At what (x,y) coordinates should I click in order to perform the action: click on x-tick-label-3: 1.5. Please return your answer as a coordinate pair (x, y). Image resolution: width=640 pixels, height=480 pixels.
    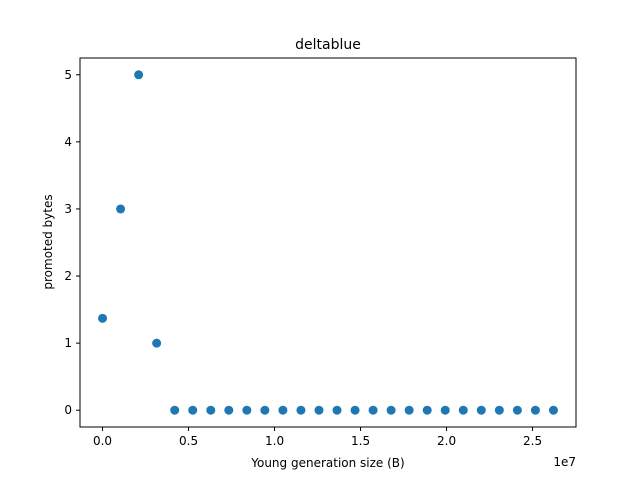
    Looking at the image, I should click on (360, 441).